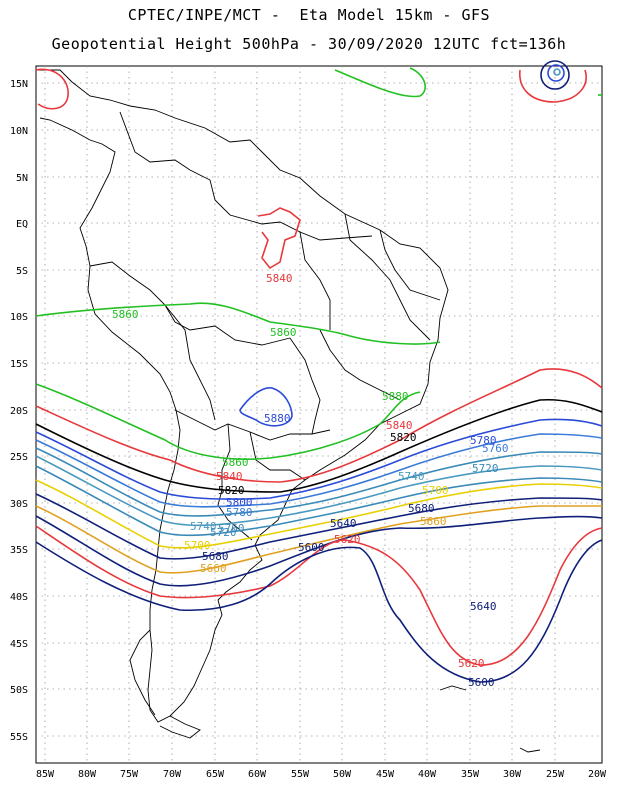  What do you see at coordinates (87, 774) in the screenshot?
I see `lon-tick-label: 80W` at bounding box center [87, 774].